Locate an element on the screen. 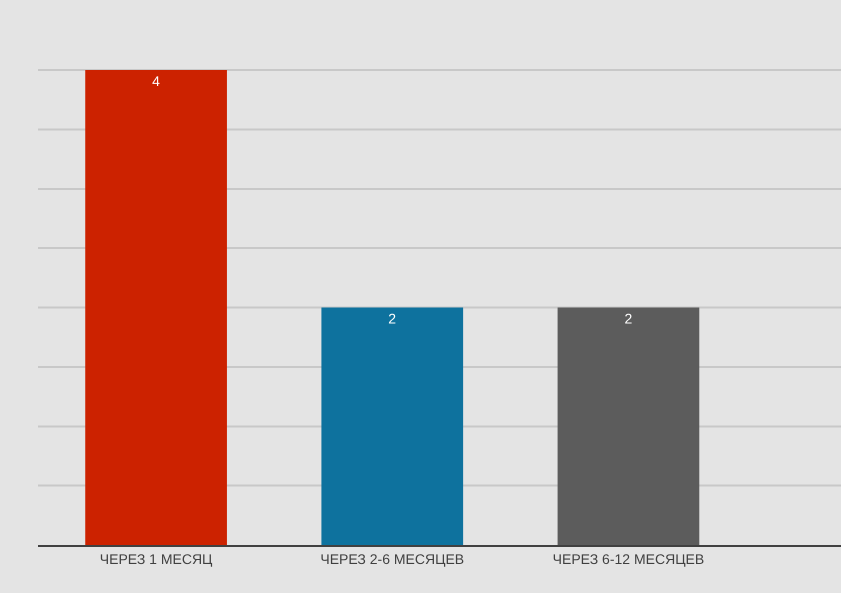 The width and height of the screenshot is (841, 593). x-tick-label: ЧЕРЕЗ 1 МЕСЯЦ is located at coordinates (157, 558).